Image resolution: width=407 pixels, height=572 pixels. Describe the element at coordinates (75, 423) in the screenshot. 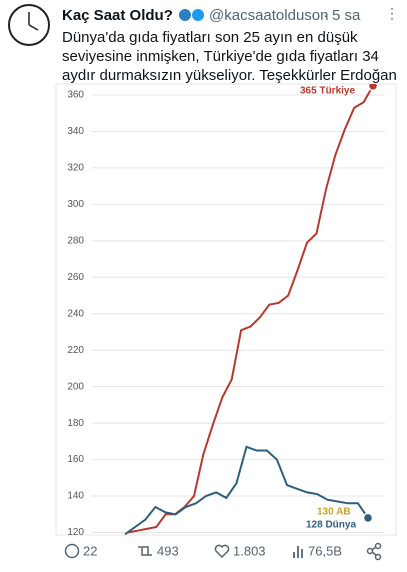

I see `y-tick-label: 180` at that location.